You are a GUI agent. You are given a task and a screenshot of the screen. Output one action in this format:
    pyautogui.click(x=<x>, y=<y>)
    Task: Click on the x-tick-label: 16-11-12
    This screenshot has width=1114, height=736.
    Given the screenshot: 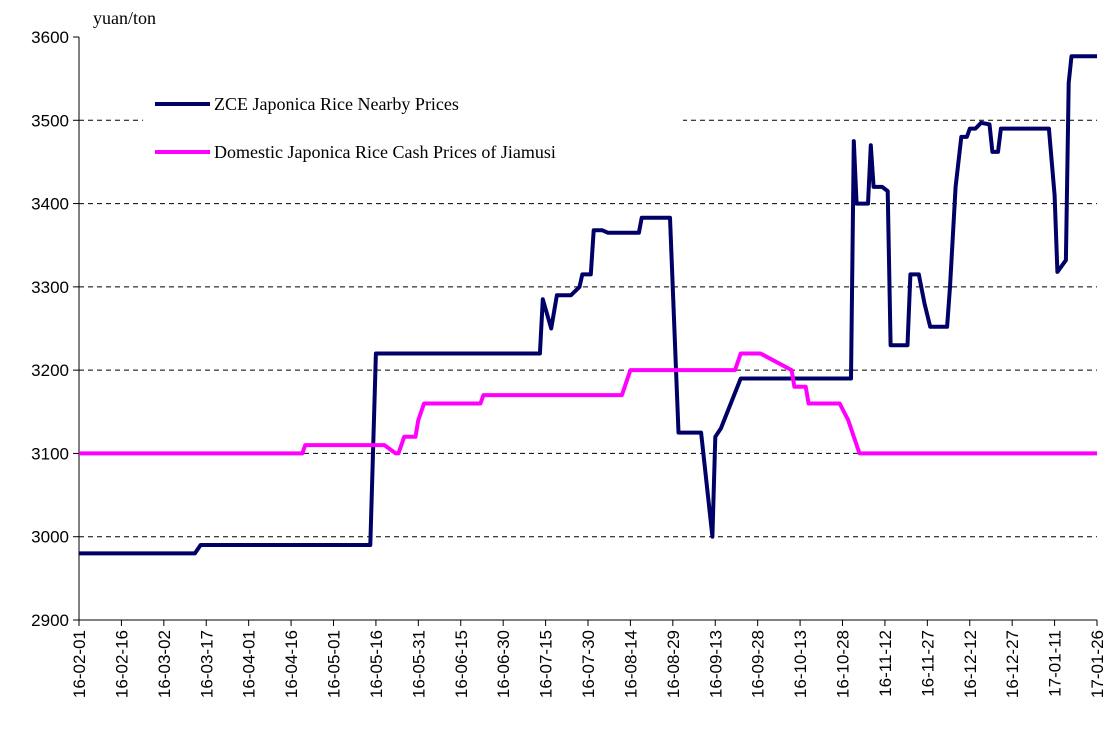 What is the action you would take?
    pyautogui.click(x=885, y=663)
    